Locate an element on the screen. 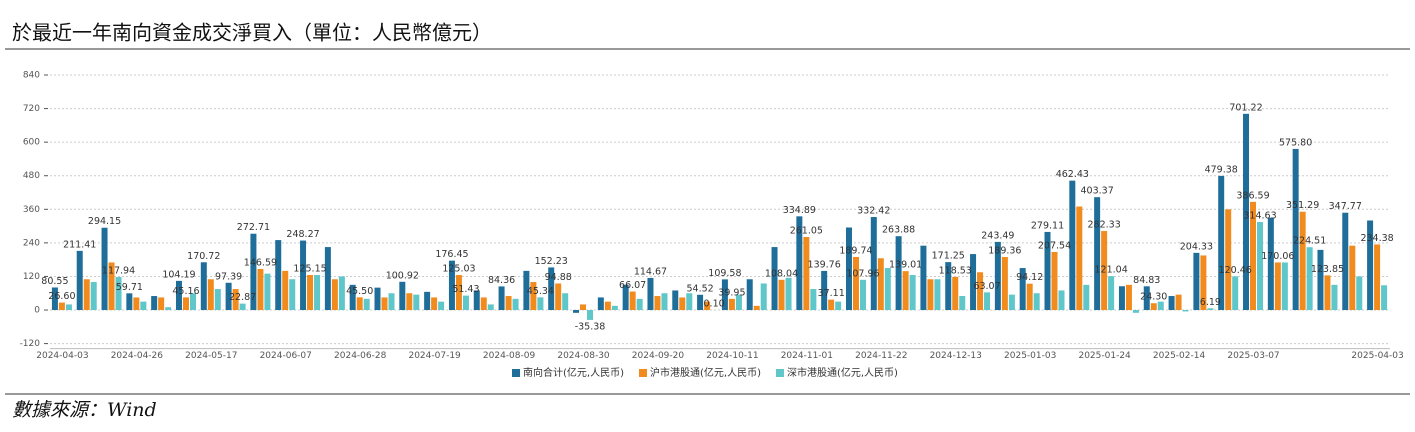 The width and height of the screenshot is (1415, 432). data-label: 294.15 is located at coordinates (104, 221).